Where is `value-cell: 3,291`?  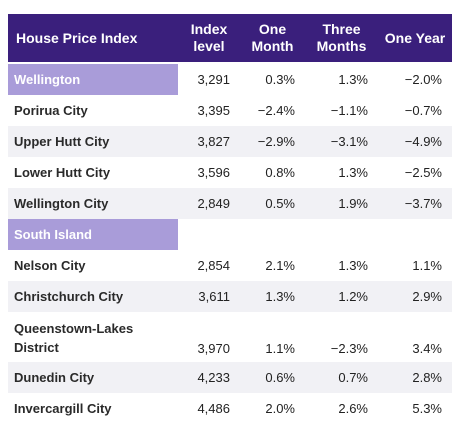
value-cell: 3,291 is located at coordinates (213, 79).